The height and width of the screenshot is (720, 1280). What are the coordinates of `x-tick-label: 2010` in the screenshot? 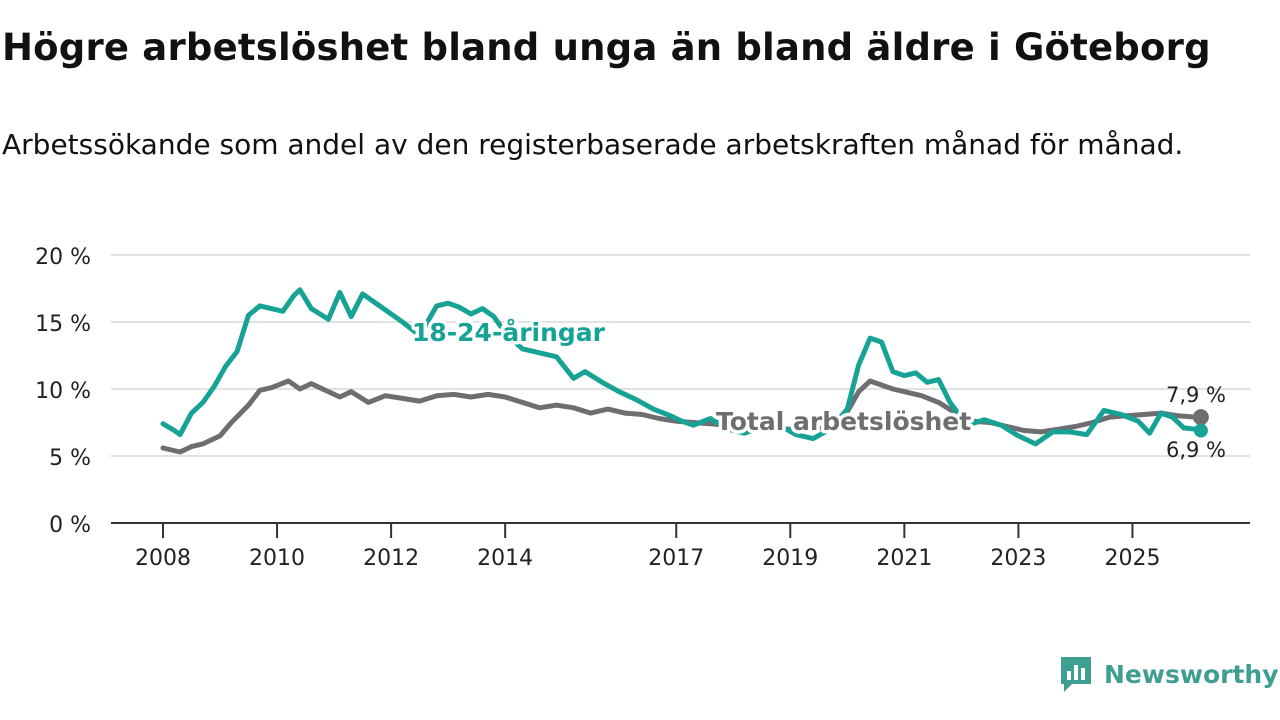 It's located at (277, 558).